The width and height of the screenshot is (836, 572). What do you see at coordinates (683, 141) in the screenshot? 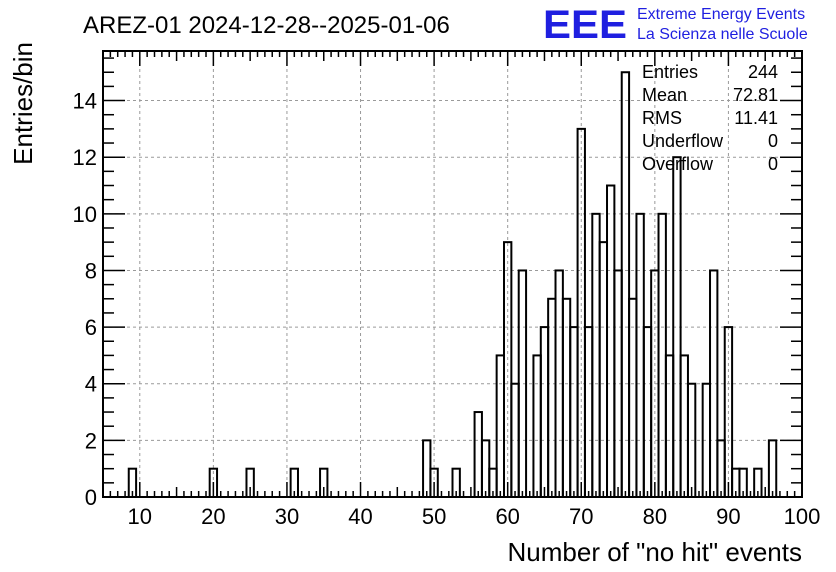
I see `stats-label: Underflow` at bounding box center [683, 141].